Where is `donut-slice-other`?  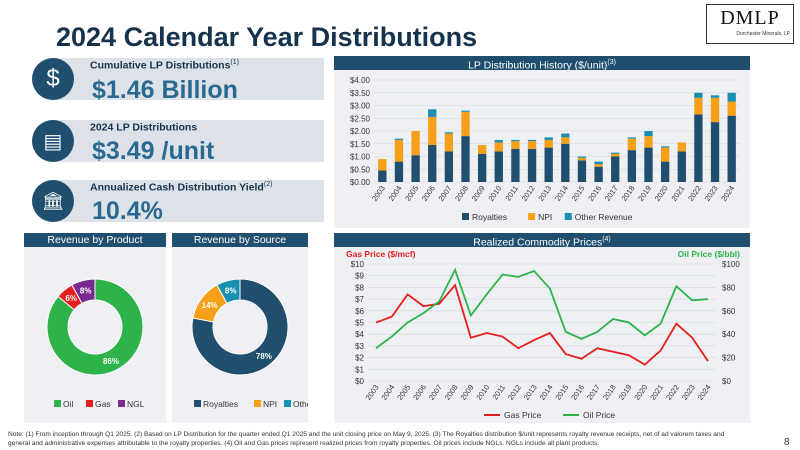 donut-slice-other is located at coordinates (228, 291).